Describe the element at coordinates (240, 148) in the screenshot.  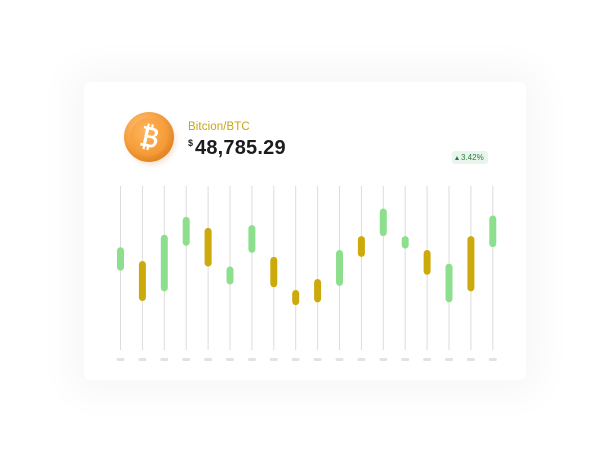
I see `asset-price: 48,785.29` at that location.